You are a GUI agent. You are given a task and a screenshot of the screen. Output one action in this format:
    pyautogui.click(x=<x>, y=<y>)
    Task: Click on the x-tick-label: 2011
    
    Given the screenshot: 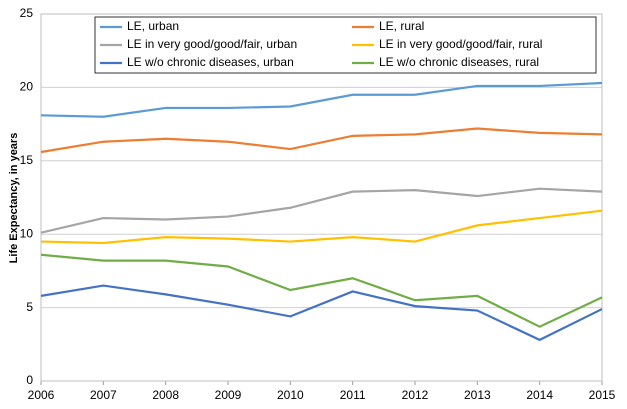 What is the action you would take?
    pyautogui.click(x=353, y=395)
    